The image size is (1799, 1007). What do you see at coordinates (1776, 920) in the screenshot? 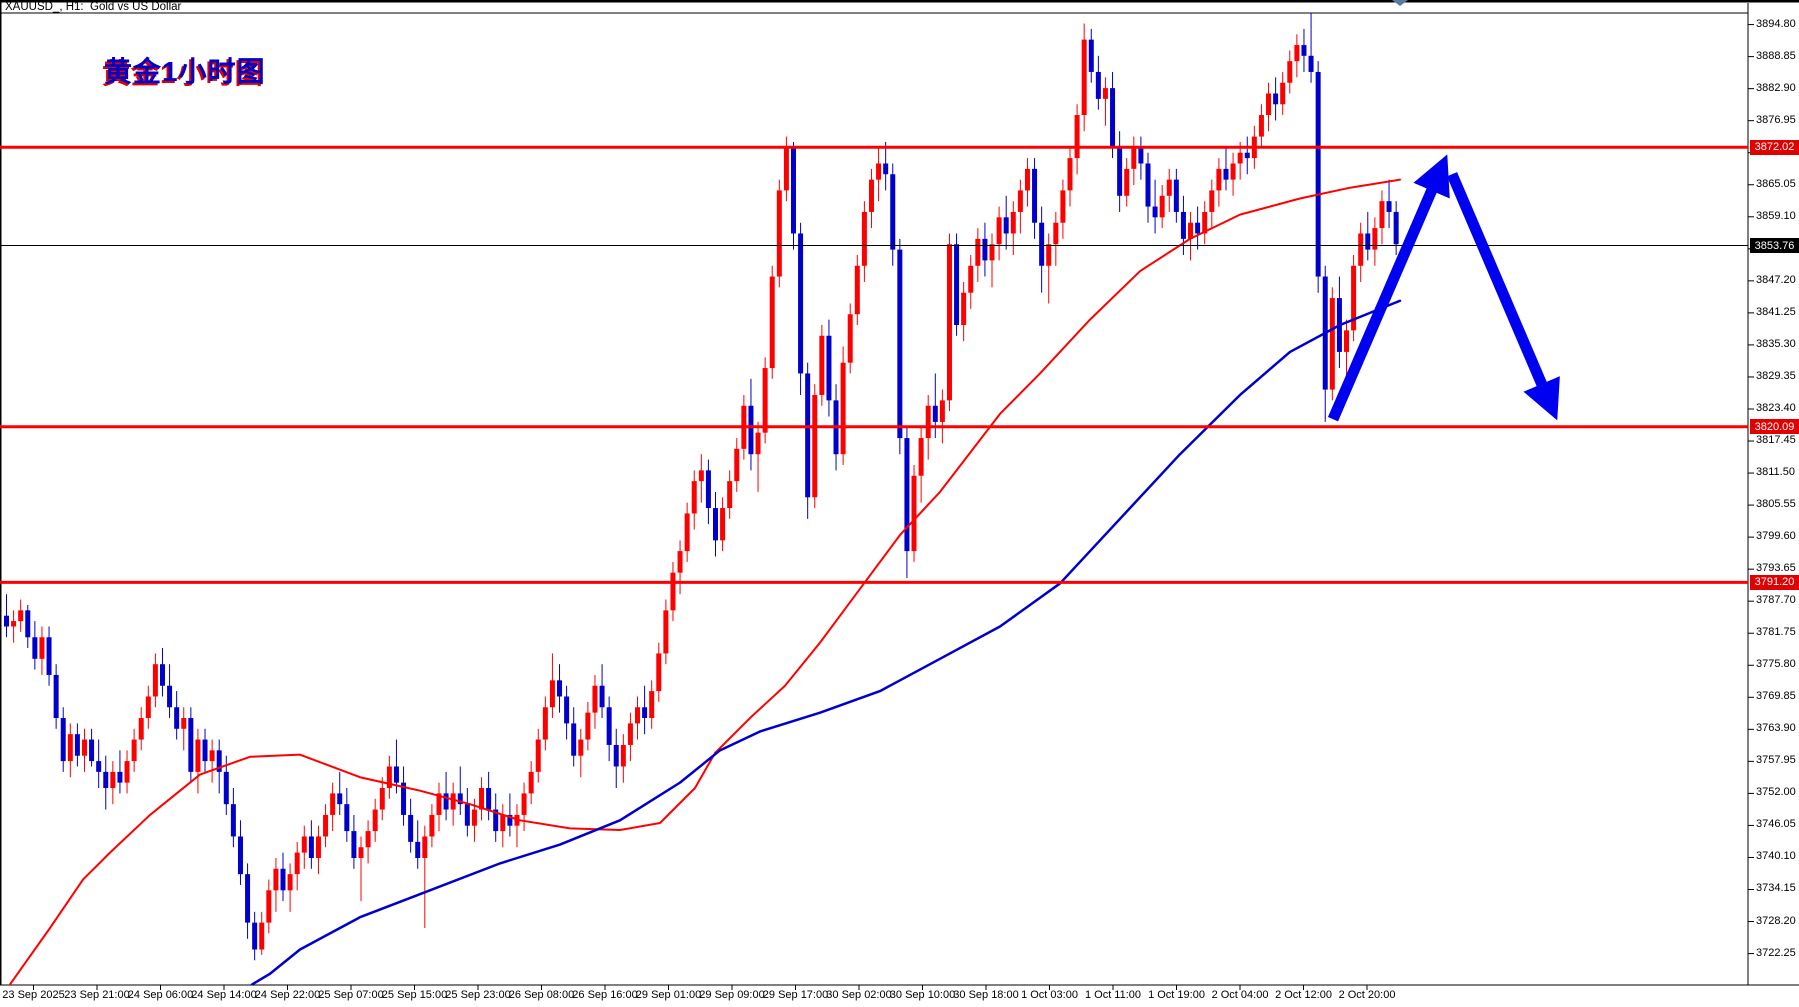
I see `price-tick-label: 3728.20` at bounding box center [1776, 920].